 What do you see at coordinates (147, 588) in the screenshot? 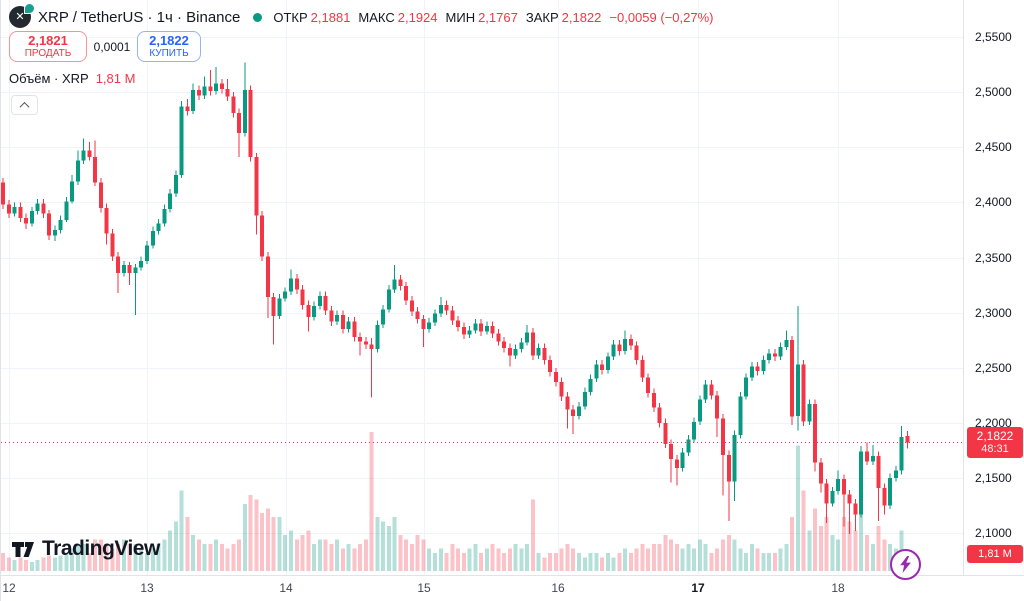
I see `time-tick-label: 13` at bounding box center [147, 588].